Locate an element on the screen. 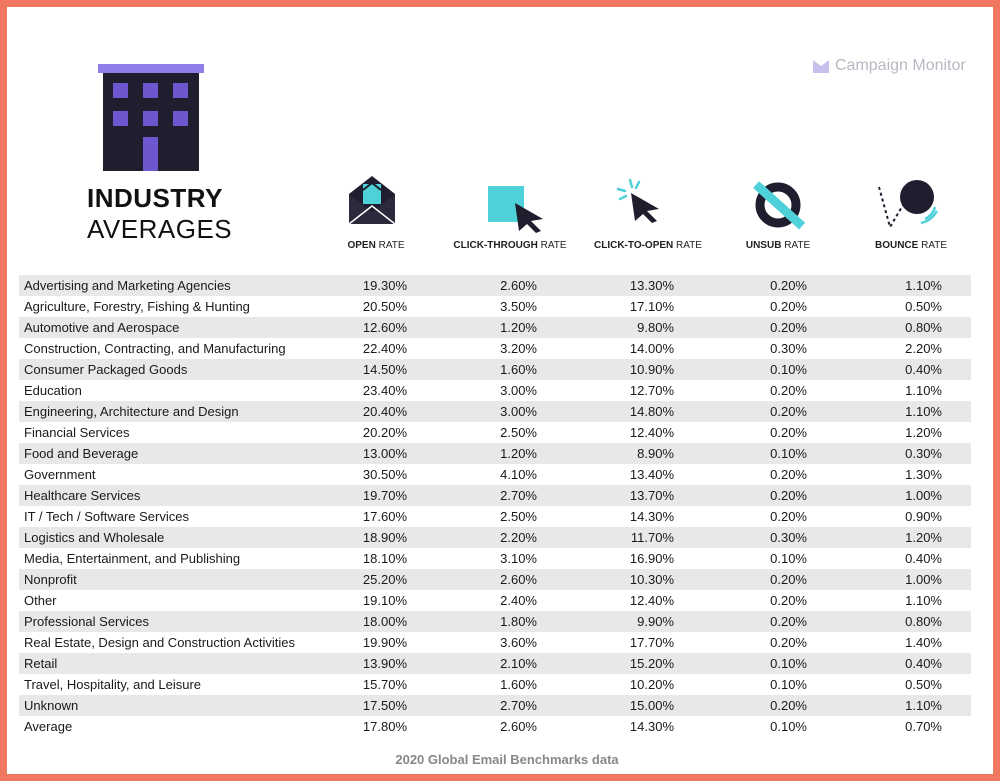 The width and height of the screenshot is (1000, 781). footer-source: 2020 Global Email Benchmarks data is located at coordinates (507, 759).